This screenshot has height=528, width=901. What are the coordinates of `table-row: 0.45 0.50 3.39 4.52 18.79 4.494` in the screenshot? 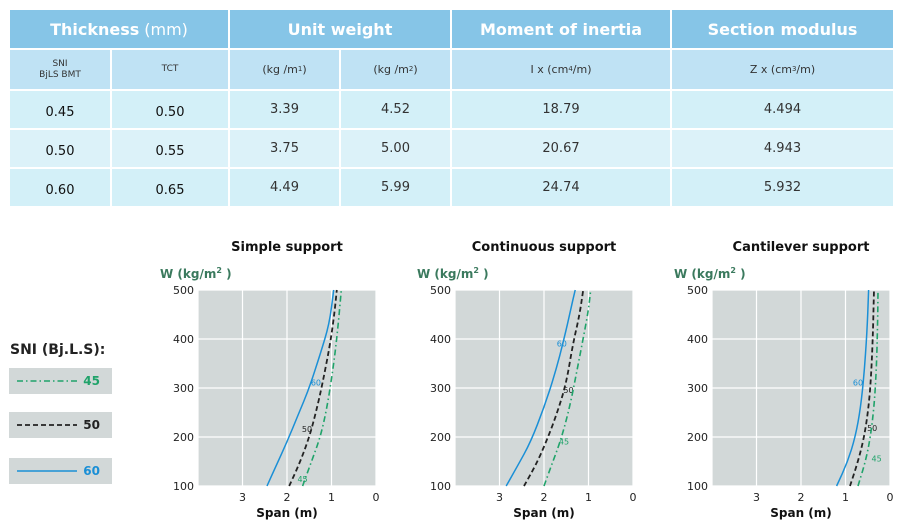 It's located at (451, 110).